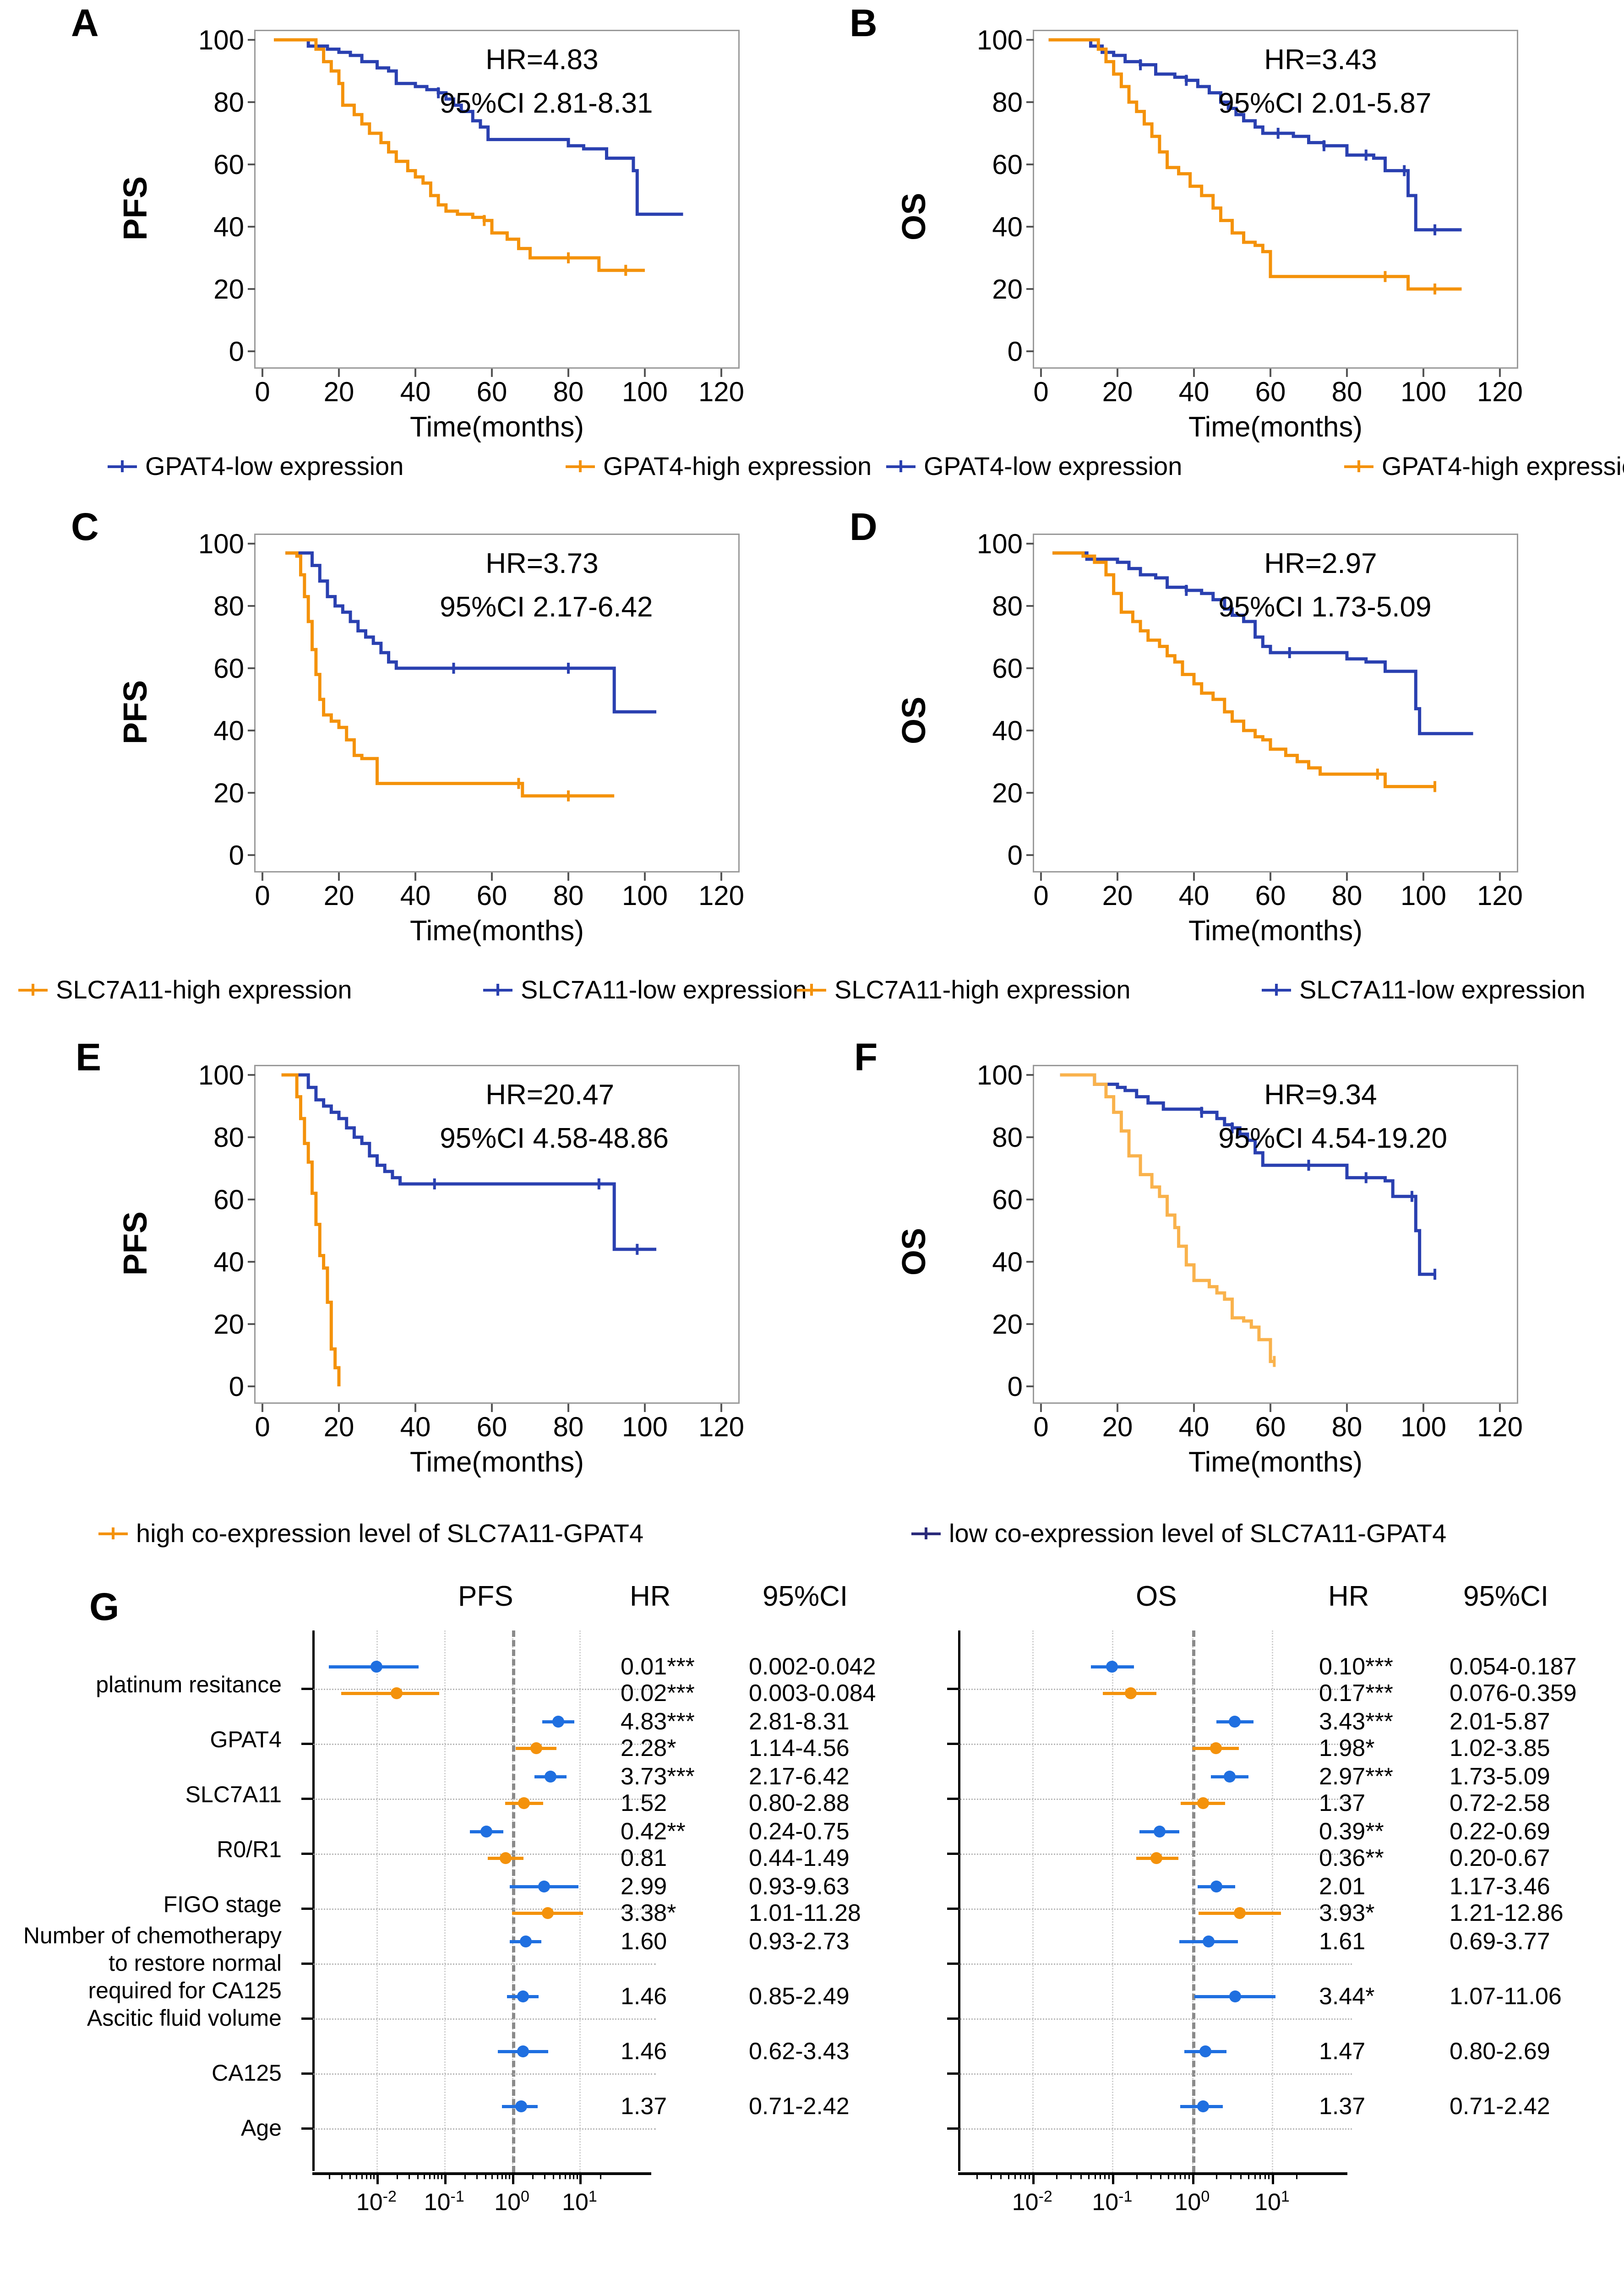 The height and width of the screenshot is (2290, 1624). Describe the element at coordinates (1342, 2051) in the screenshot. I see `forest-hr-value: 1.47` at that location.